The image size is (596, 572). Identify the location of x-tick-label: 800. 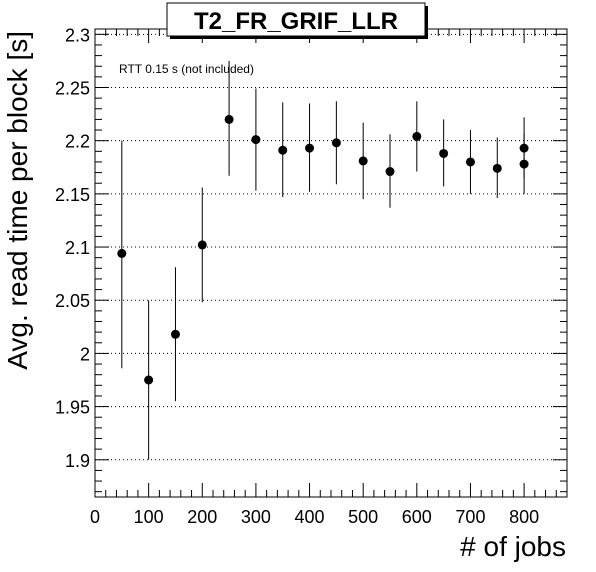
(524, 517).